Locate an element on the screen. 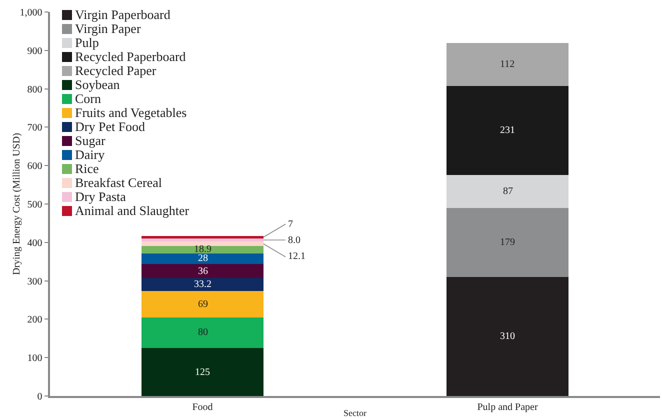 The image size is (662, 418). x-axis-title: Sector is located at coordinates (355, 413).